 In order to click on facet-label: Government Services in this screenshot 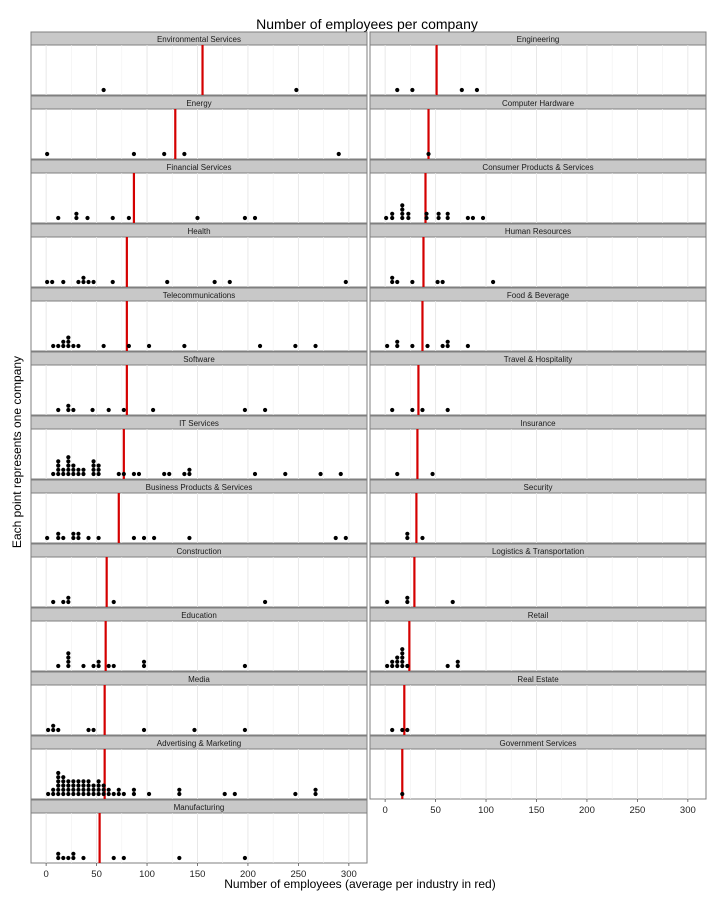, I will do `click(538, 743)`.